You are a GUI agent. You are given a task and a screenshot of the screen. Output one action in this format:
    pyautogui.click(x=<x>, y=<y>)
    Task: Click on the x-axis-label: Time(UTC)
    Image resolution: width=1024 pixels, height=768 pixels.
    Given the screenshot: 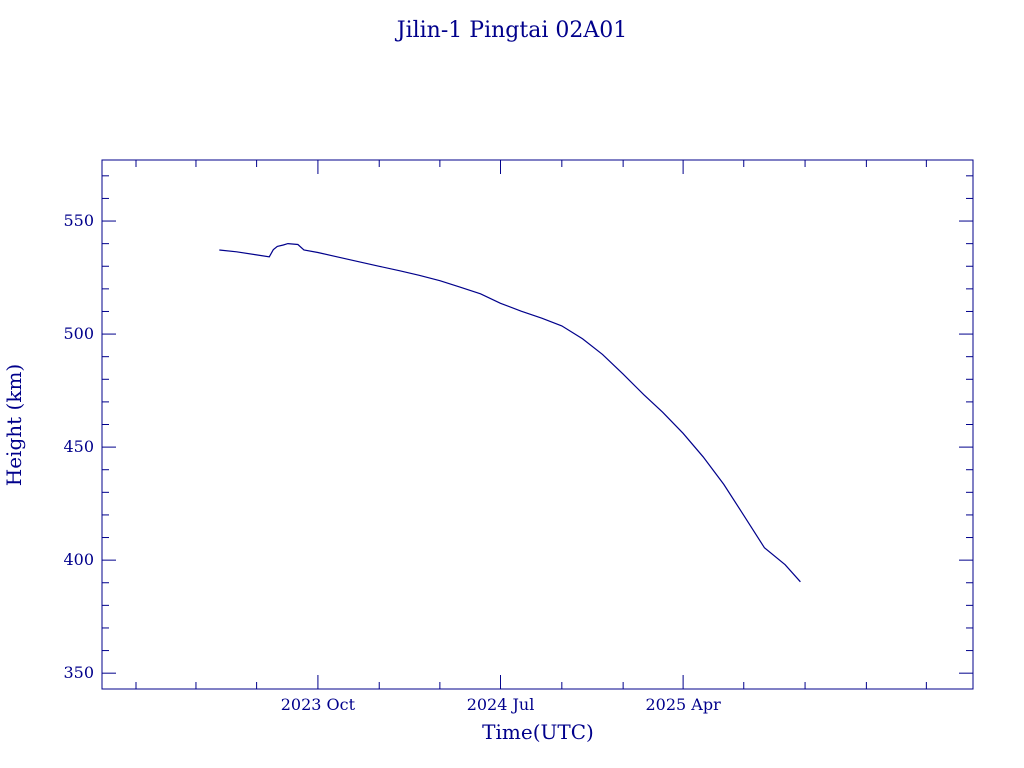 What is the action you would take?
    pyautogui.click(x=538, y=732)
    